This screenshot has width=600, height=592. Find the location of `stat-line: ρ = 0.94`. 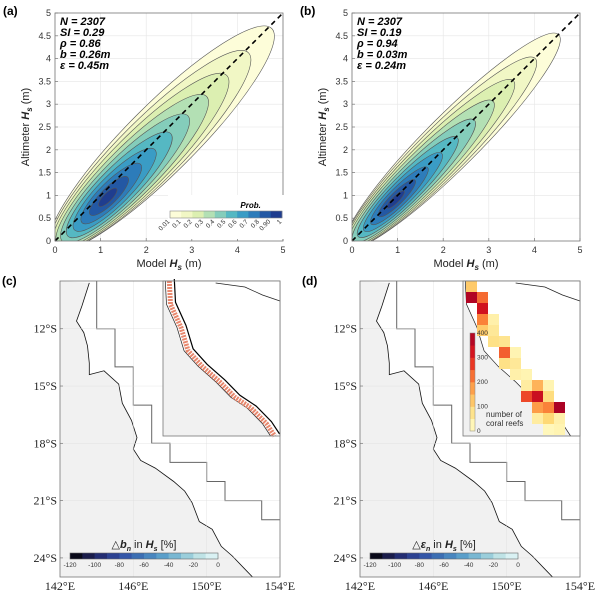

stat-line: ρ = 0.94 is located at coordinates (377, 44).